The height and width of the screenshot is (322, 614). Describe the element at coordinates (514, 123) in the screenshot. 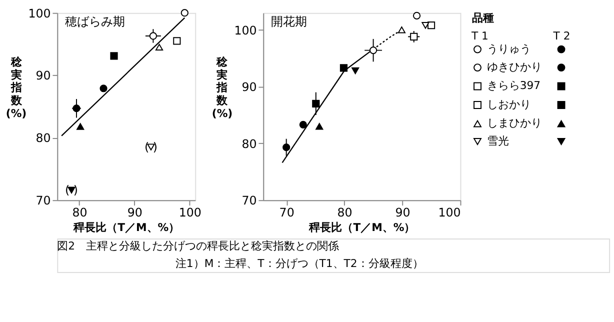

I see `legend-label: しまひかり` at that location.